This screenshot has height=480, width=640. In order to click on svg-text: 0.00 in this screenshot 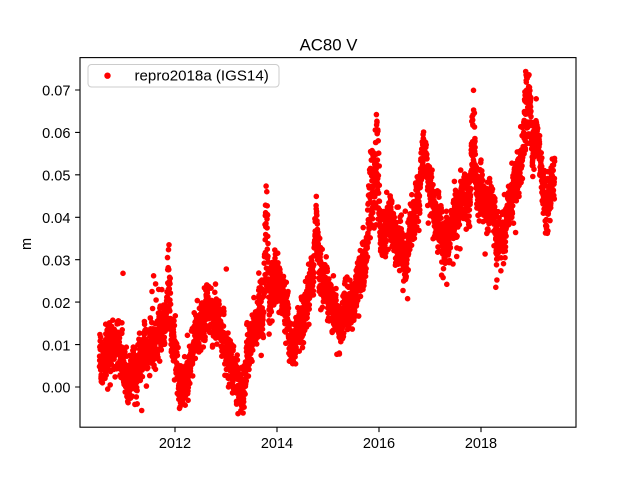, I will do `click(56, 389)`.